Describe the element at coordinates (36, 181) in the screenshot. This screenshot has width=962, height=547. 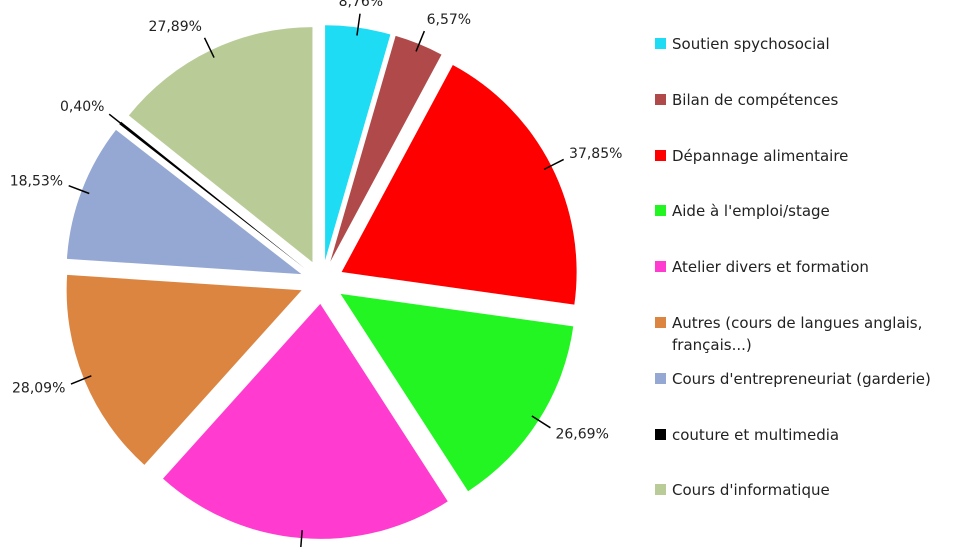
I see `data-label: 18,53%` at that location.